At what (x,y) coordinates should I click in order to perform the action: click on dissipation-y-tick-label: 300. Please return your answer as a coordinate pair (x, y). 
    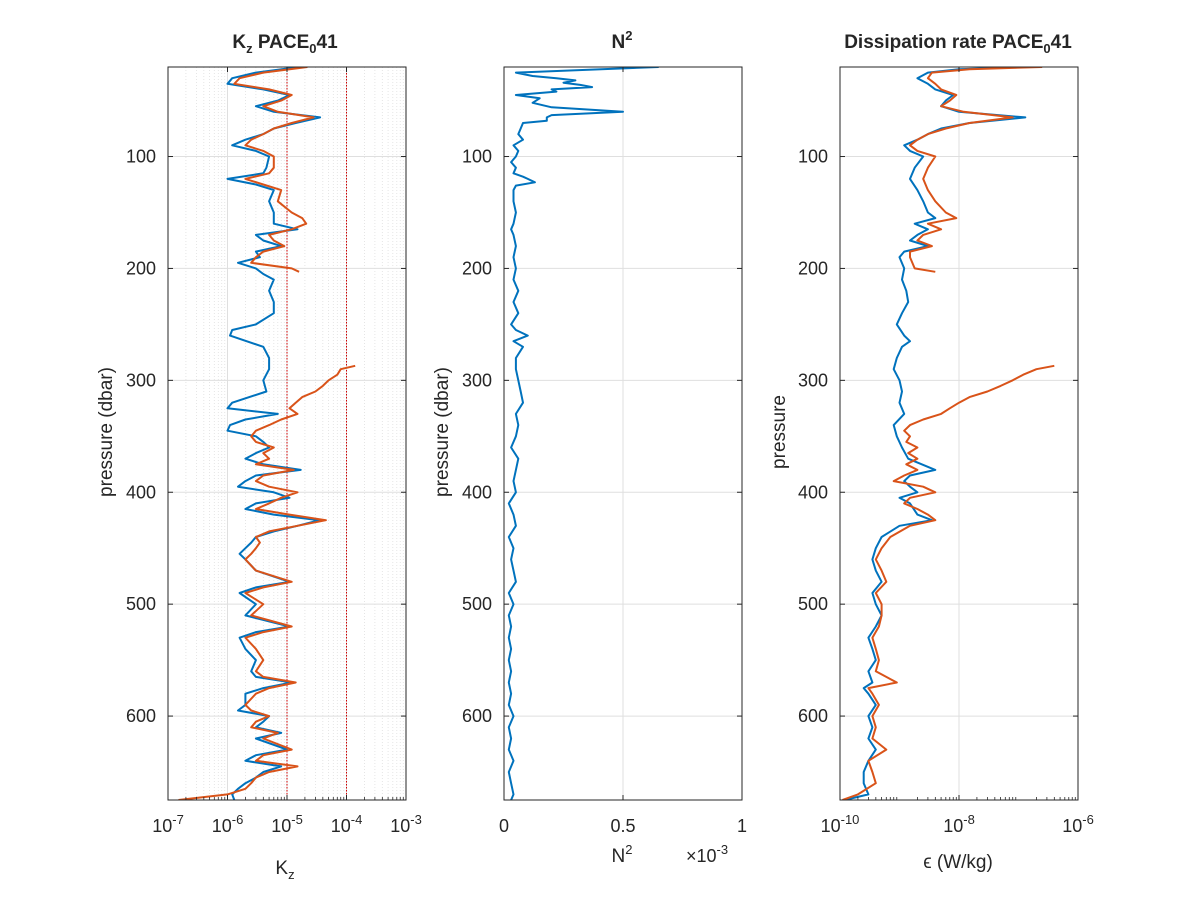
    Looking at the image, I should click on (813, 380).